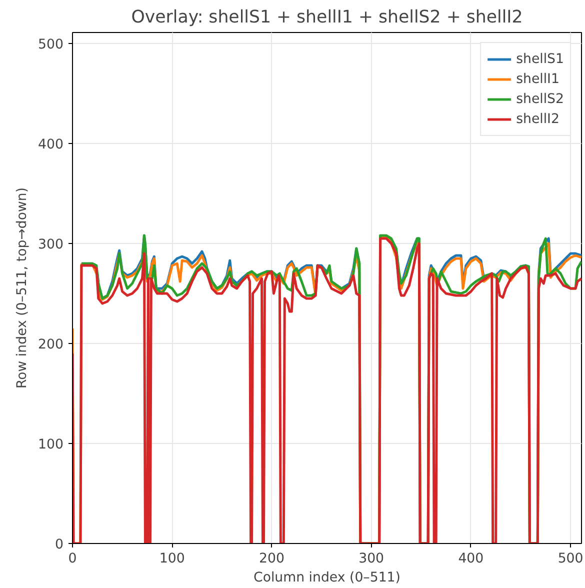 This screenshot has width=585, height=588. What do you see at coordinates (172, 559) in the screenshot?
I see `x-tick-label: 100` at bounding box center [172, 559].